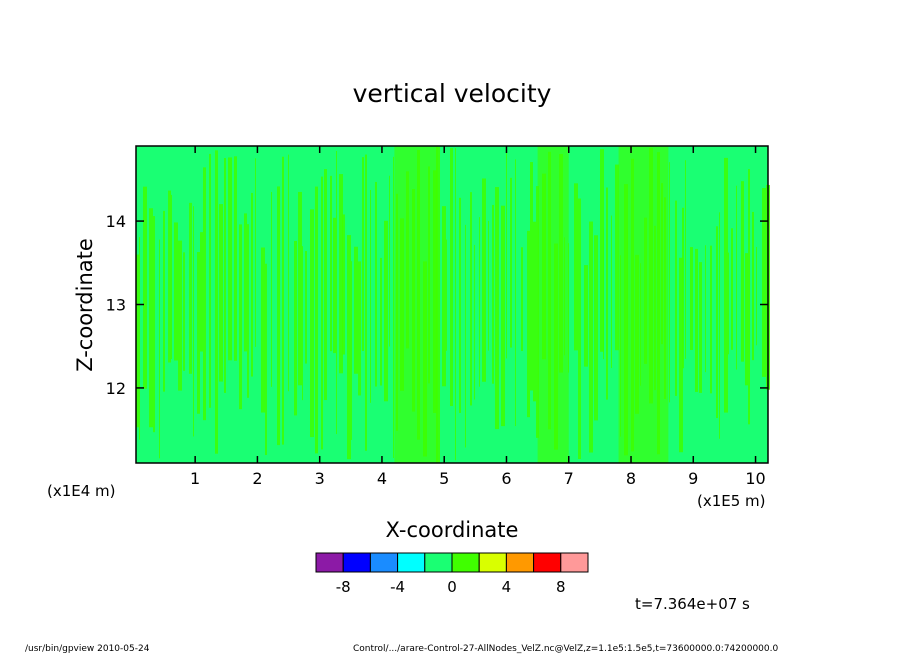 This screenshot has height=654, width=904. I want to click on x-tick-label: 1, so click(195, 478).